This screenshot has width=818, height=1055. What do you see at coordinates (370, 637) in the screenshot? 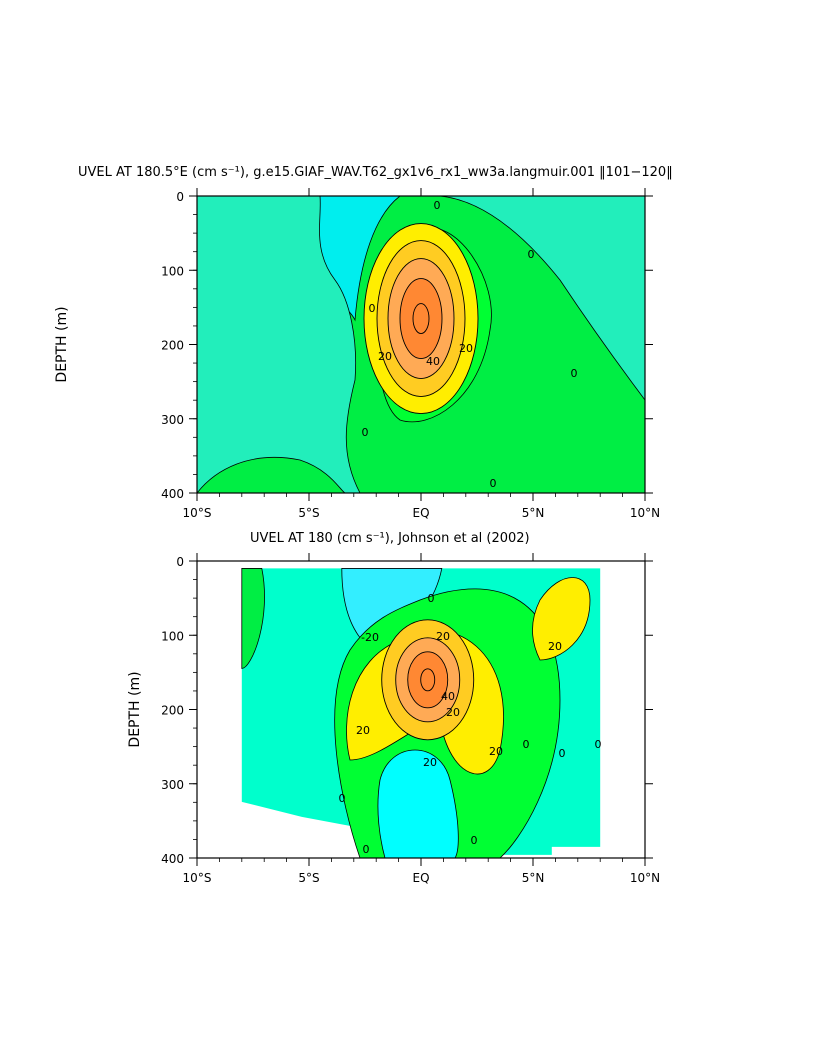
I see `contour-label: -20` at bounding box center [370, 637].